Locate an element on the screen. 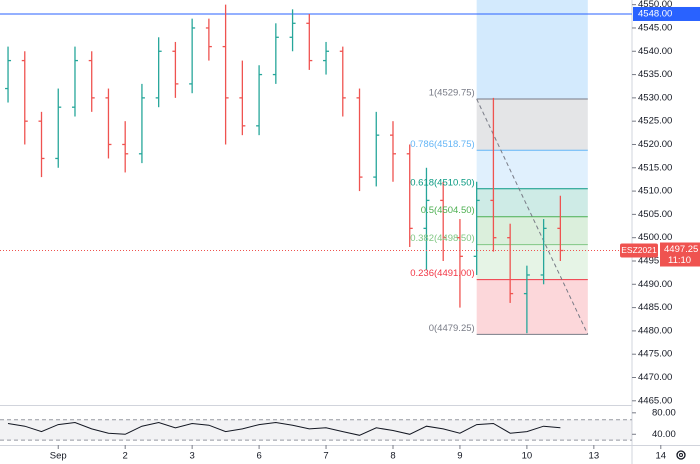 This screenshot has width=700, height=464. x-tick-label: 8 is located at coordinates (392, 456).